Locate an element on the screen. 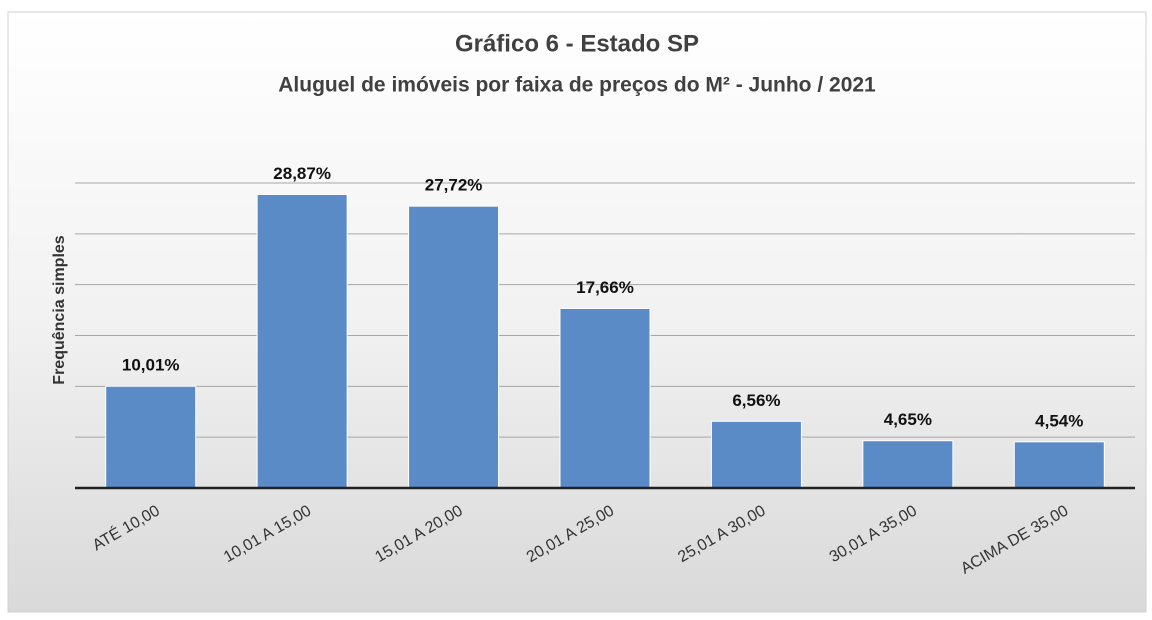 The image size is (1152, 620). value-label: 6,56% is located at coordinates (756, 400).